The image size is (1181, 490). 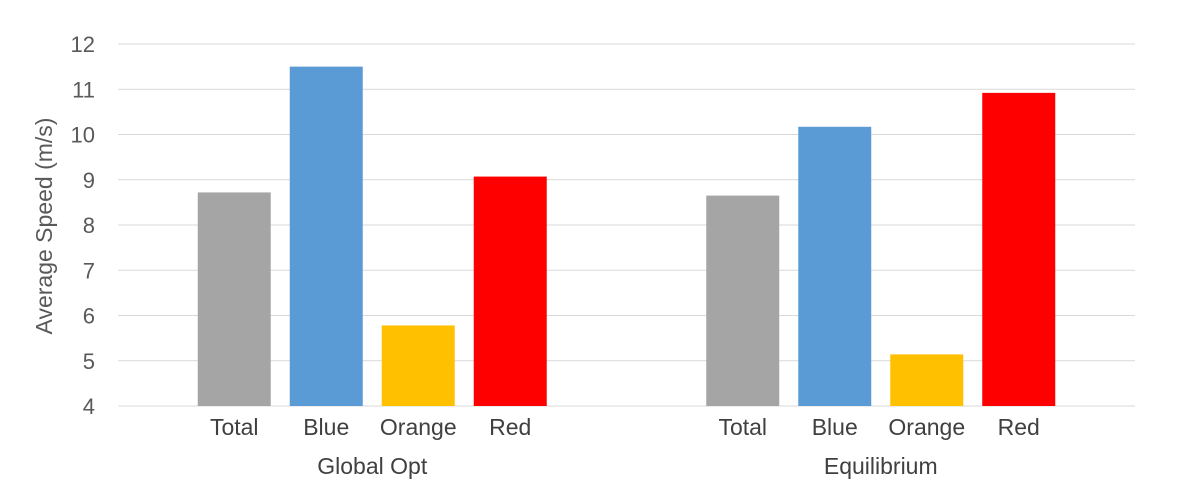 What do you see at coordinates (83, 135) in the screenshot?
I see `y-tick-label: 10` at bounding box center [83, 135].